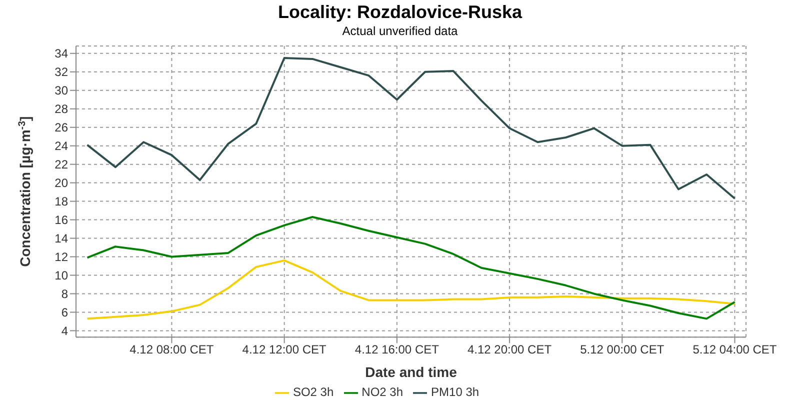 The height and width of the screenshot is (400, 800). What do you see at coordinates (455, 392) in the screenshot?
I see `legend-label: PM10 3h` at bounding box center [455, 392].